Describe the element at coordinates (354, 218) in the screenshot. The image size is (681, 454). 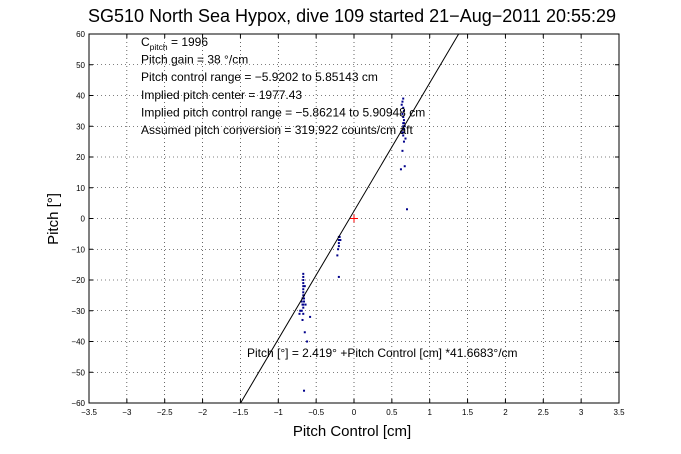
I see `center-marker` at that location.